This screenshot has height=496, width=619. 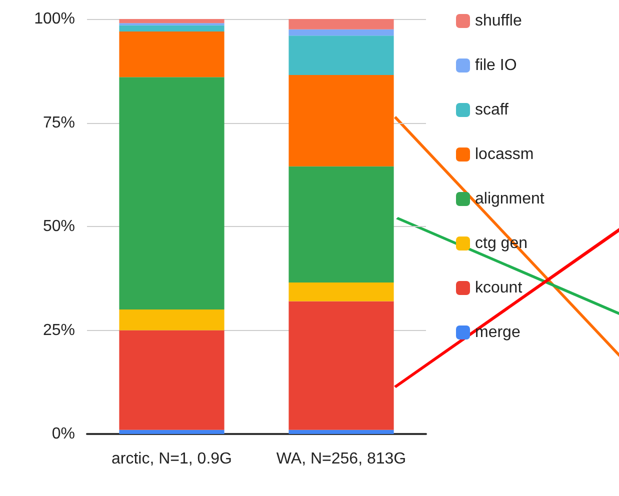 I want to click on legend-label: scaff, so click(x=492, y=110).